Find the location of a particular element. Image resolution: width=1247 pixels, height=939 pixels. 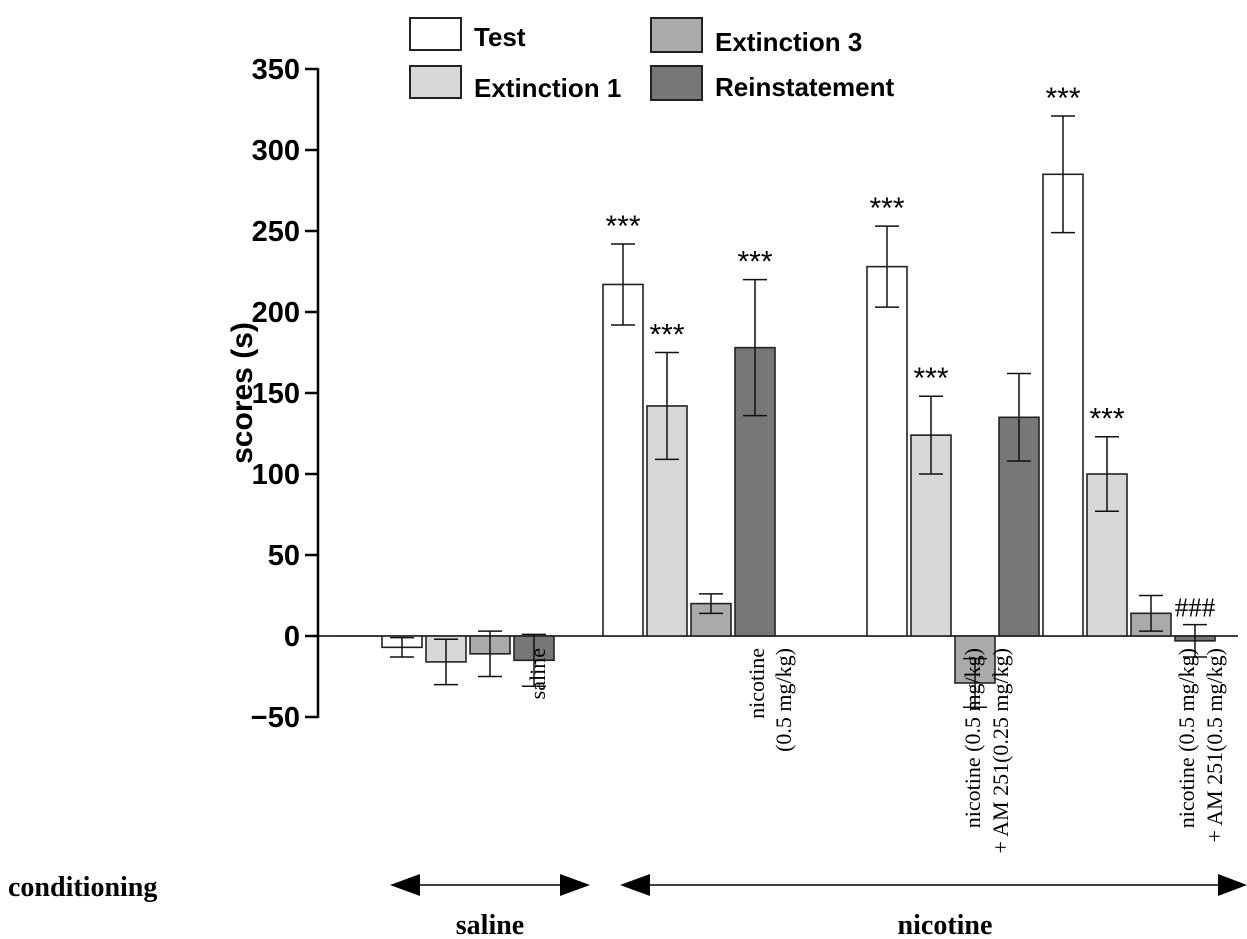

significance-hash-marker: ### is located at coordinates (1195, 608).